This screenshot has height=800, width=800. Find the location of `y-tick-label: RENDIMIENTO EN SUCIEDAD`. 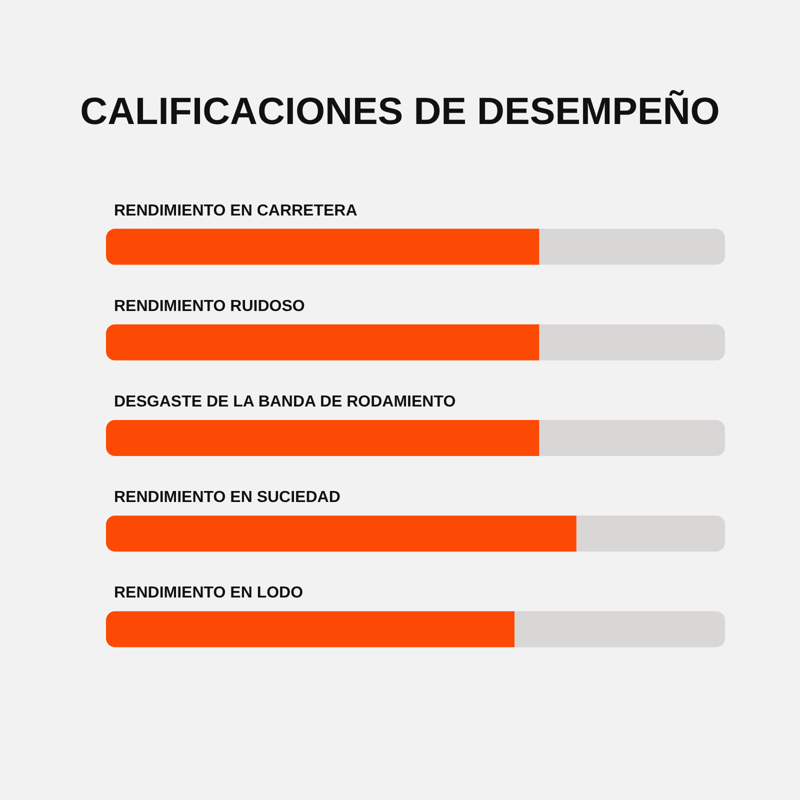

y-tick-label: RENDIMIENTO EN SUCIEDAD is located at coordinates (227, 497).